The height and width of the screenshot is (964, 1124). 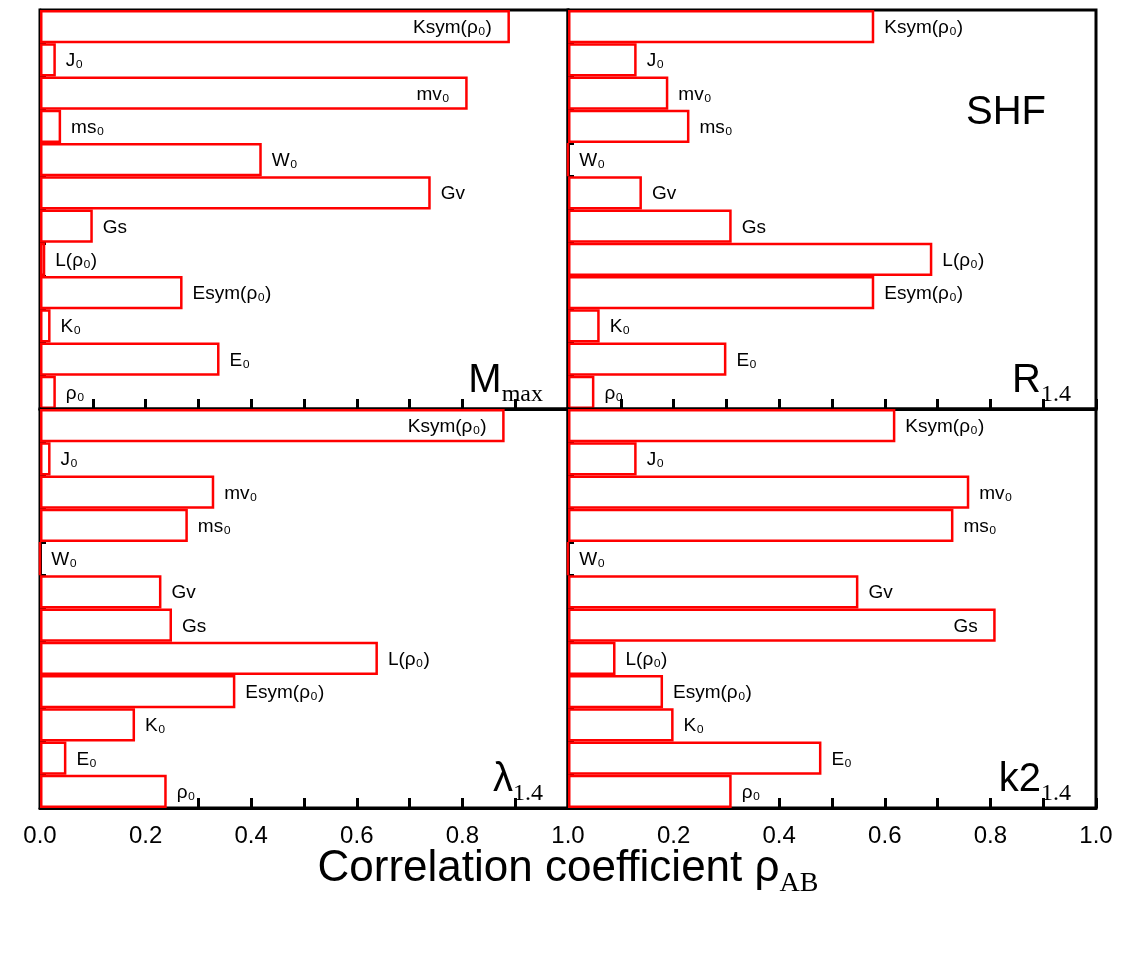 I want to click on annotation: SHF, so click(x=1006, y=110).